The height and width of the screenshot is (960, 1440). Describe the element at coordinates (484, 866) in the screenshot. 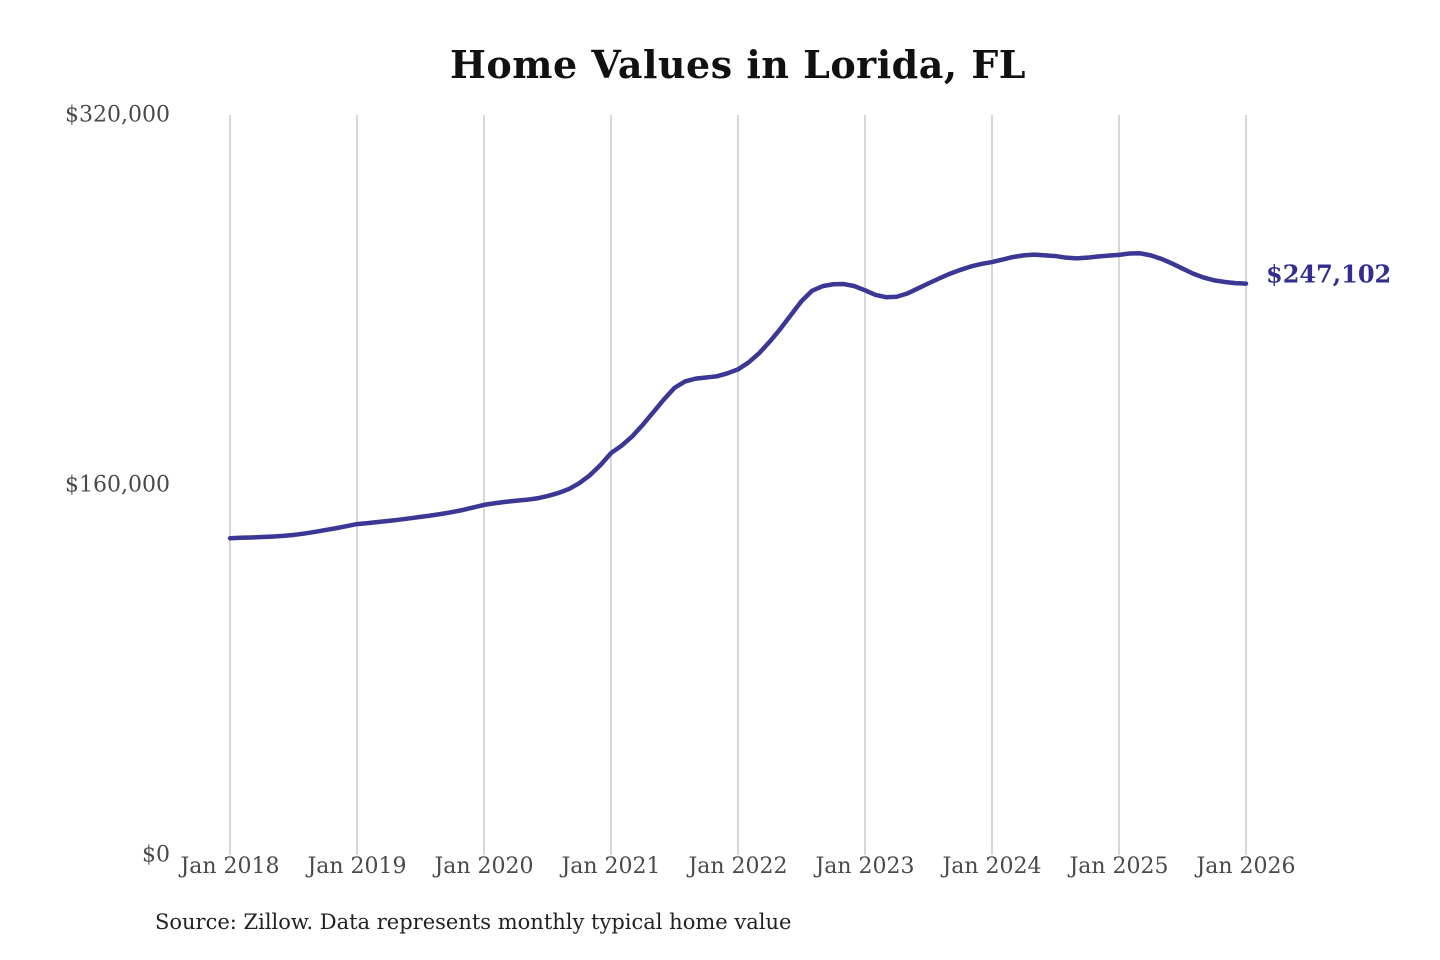

I see `x-axis-tick-jan-2020: Jan 2020` at that location.